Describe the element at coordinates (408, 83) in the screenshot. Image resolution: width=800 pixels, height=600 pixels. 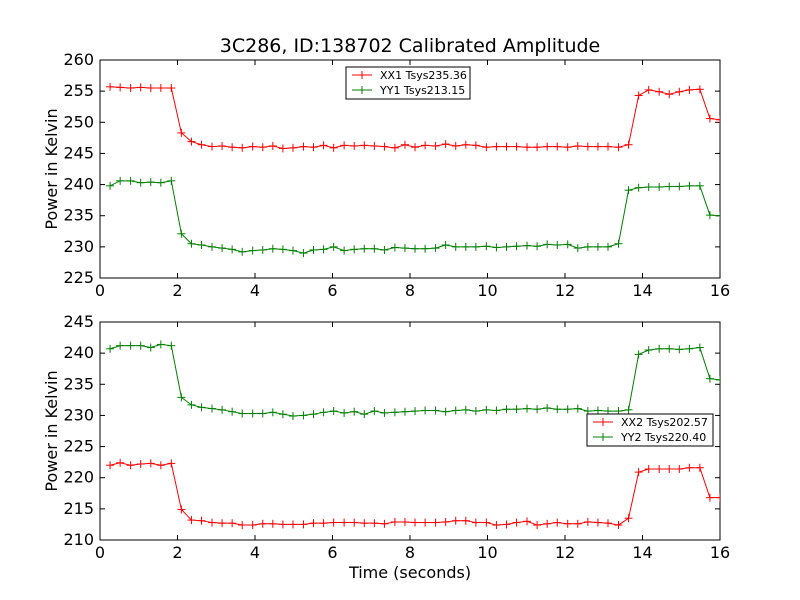
I see `legend: XX1 Tsys235.36 YY1 Tsys213.15` at that location.